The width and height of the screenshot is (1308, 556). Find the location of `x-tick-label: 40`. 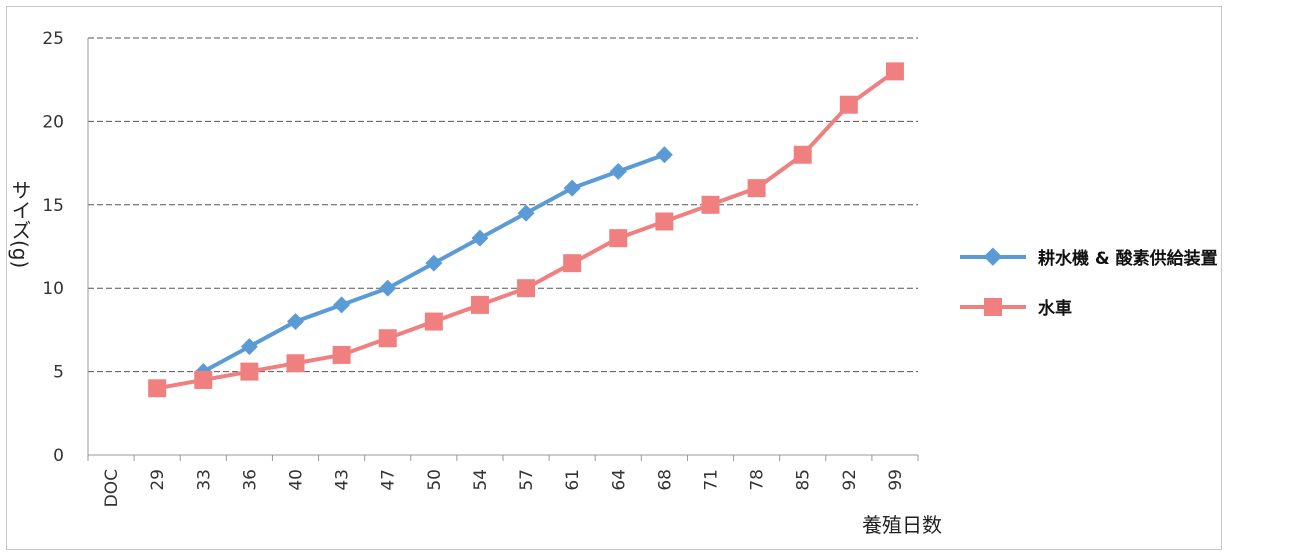

x-tick-label: 40 is located at coordinates (297, 480).